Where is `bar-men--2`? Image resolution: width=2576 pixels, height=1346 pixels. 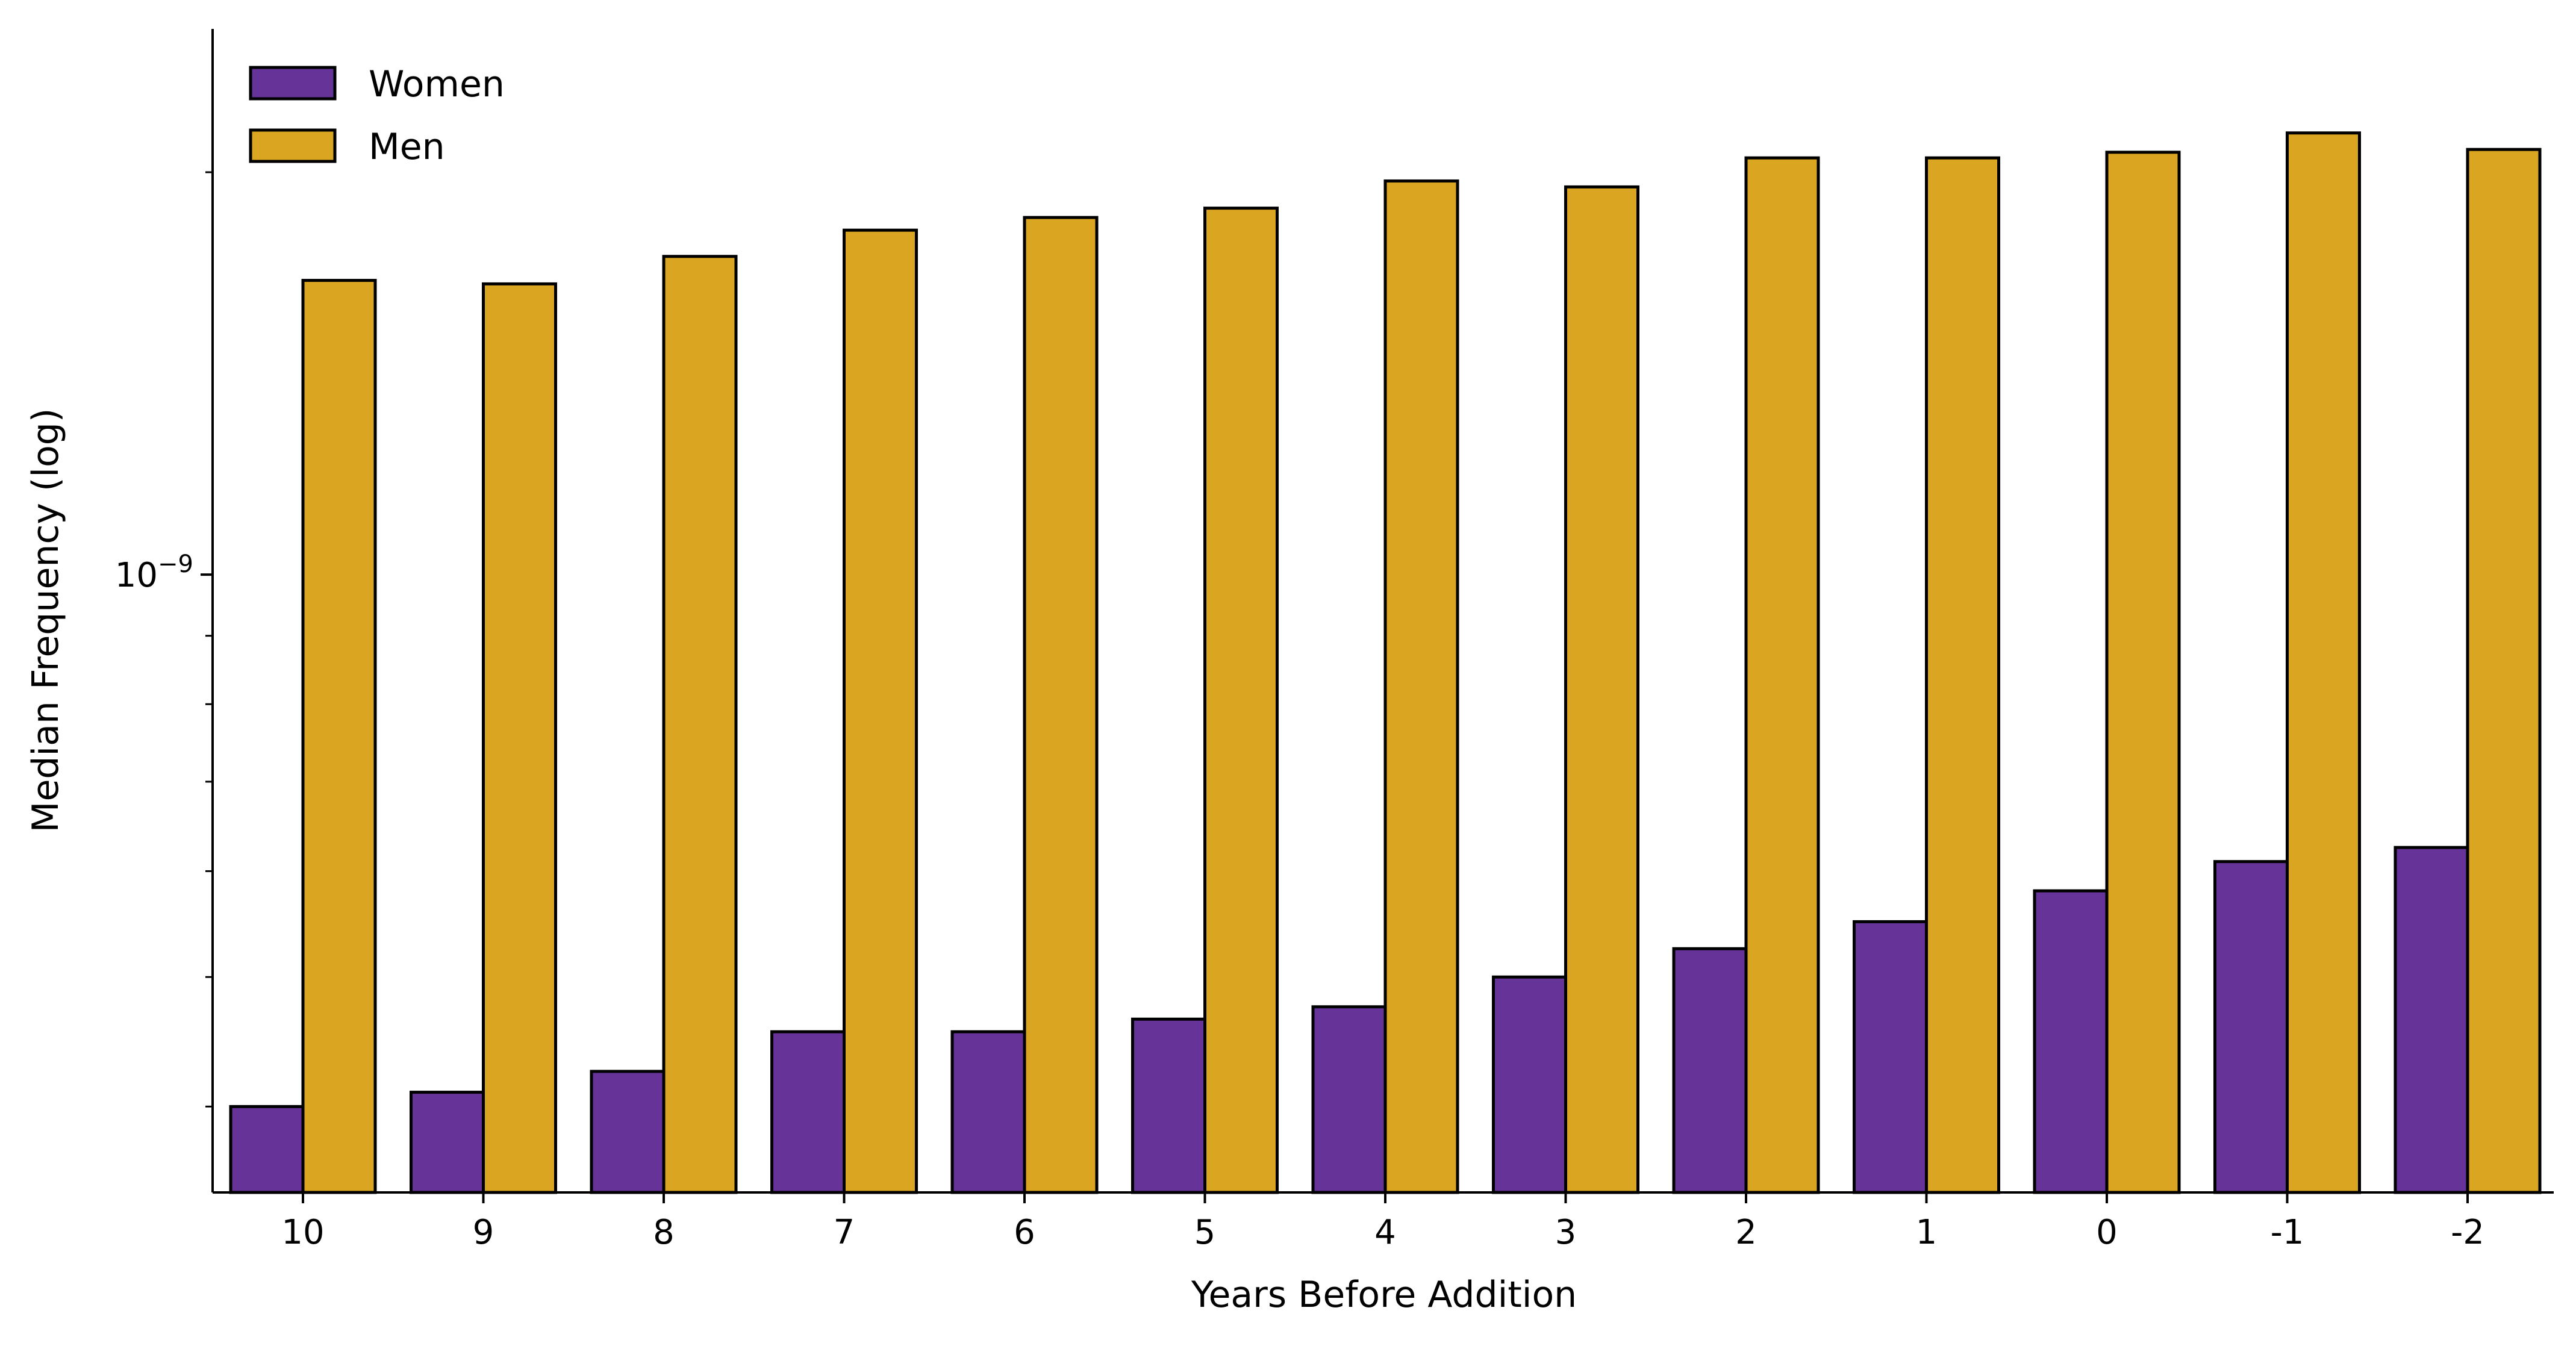 bar-men--2 is located at coordinates (2504, 671).